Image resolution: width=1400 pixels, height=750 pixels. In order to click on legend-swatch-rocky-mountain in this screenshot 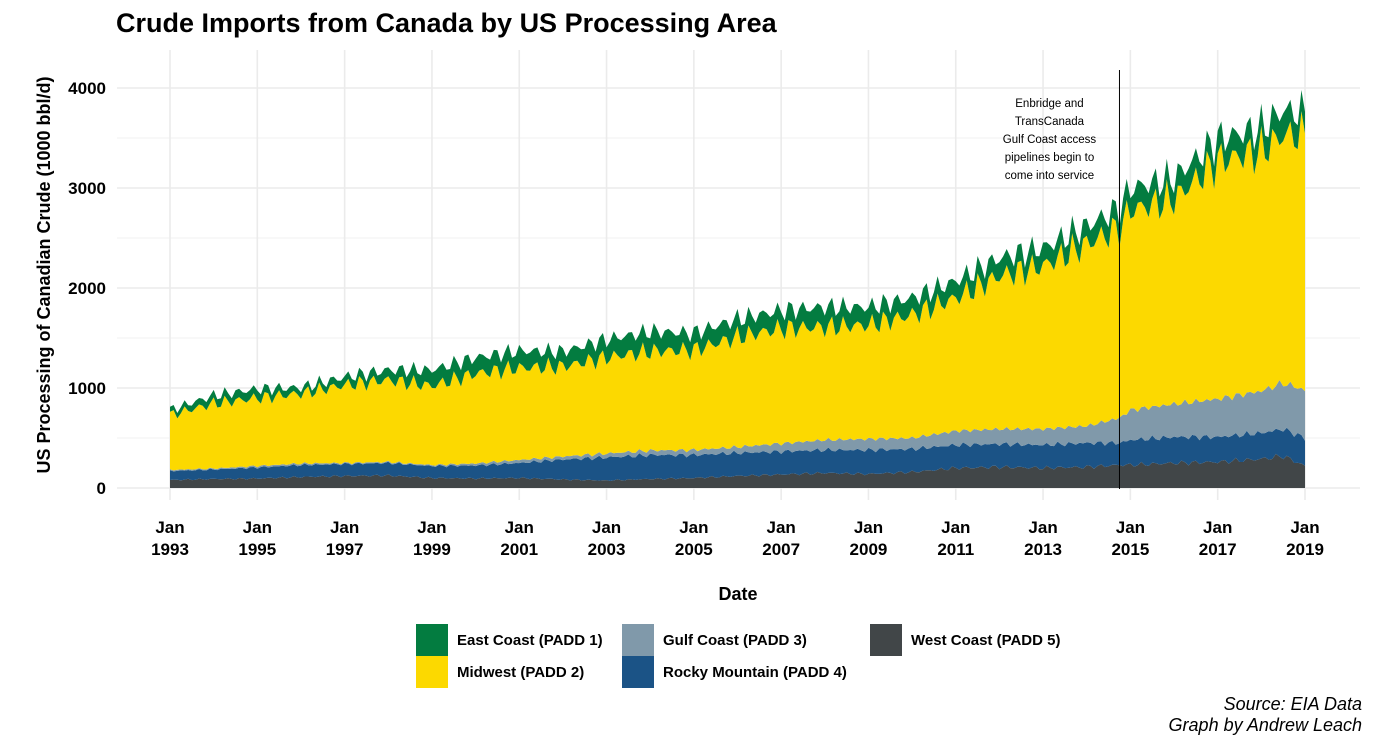, I will do `click(638, 672)`.